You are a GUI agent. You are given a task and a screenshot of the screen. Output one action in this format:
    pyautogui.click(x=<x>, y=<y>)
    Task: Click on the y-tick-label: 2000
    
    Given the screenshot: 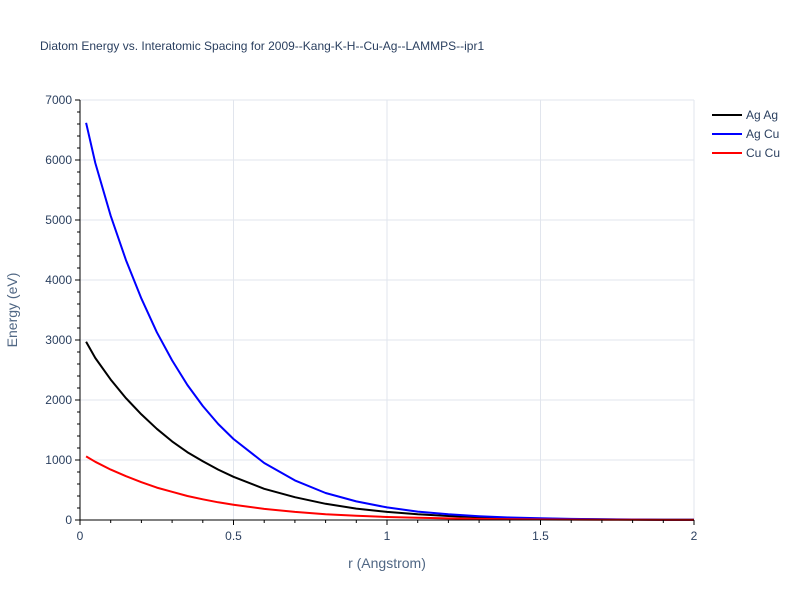 What is the action you would take?
    pyautogui.click(x=58, y=400)
    